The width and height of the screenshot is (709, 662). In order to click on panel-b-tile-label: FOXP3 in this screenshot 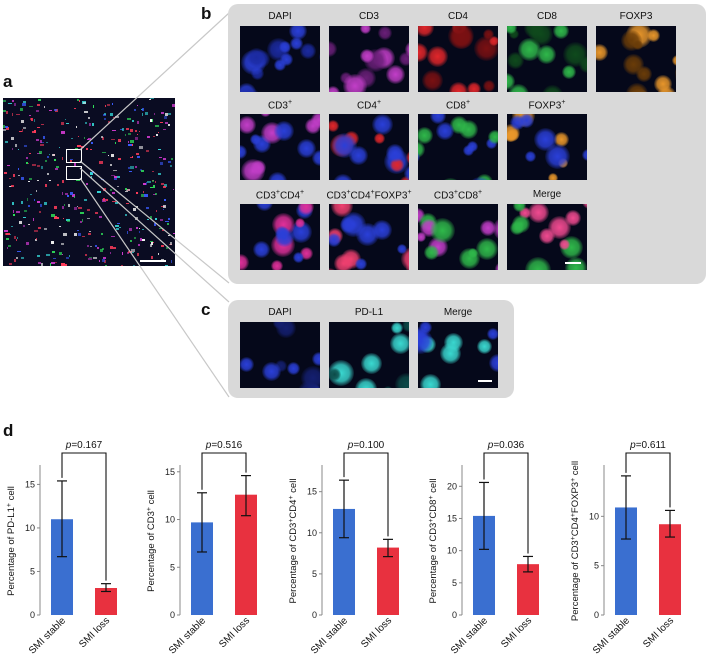, I will do `click(636, 16)`.